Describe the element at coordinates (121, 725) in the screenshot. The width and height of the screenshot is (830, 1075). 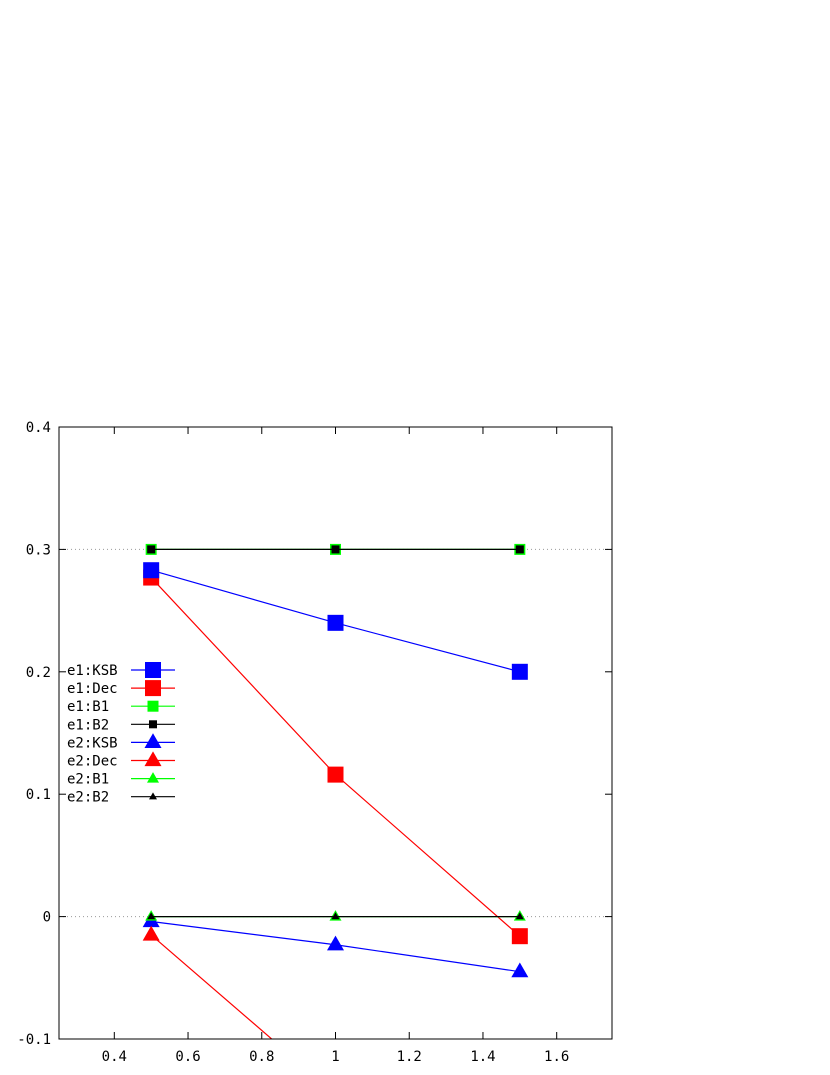
I see `legend-entry: e1:B2` at that location.